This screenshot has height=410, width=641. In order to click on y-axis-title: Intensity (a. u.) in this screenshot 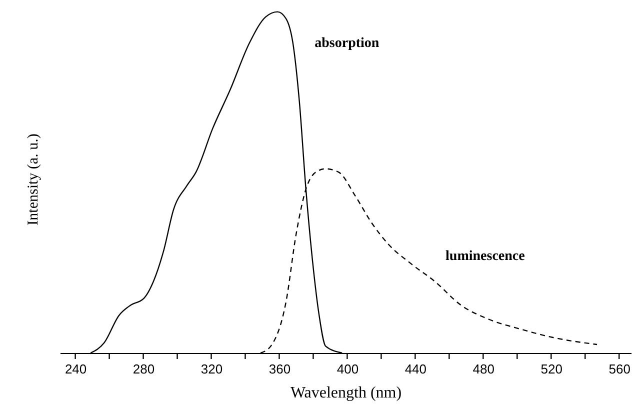, I will do `click(34, 180)`.